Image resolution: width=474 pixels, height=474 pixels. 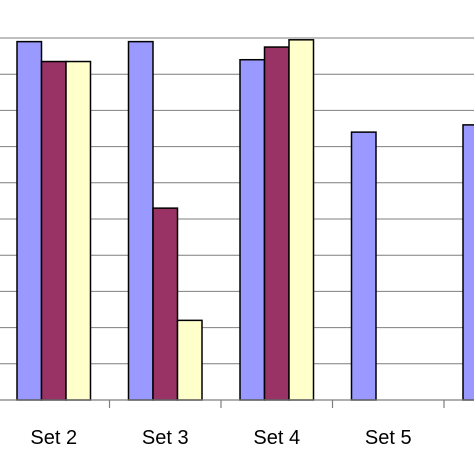 I want to click on x-tick-labels: Set 2 Set 3 Set 4 Set 5, so click(x=220, y=438).